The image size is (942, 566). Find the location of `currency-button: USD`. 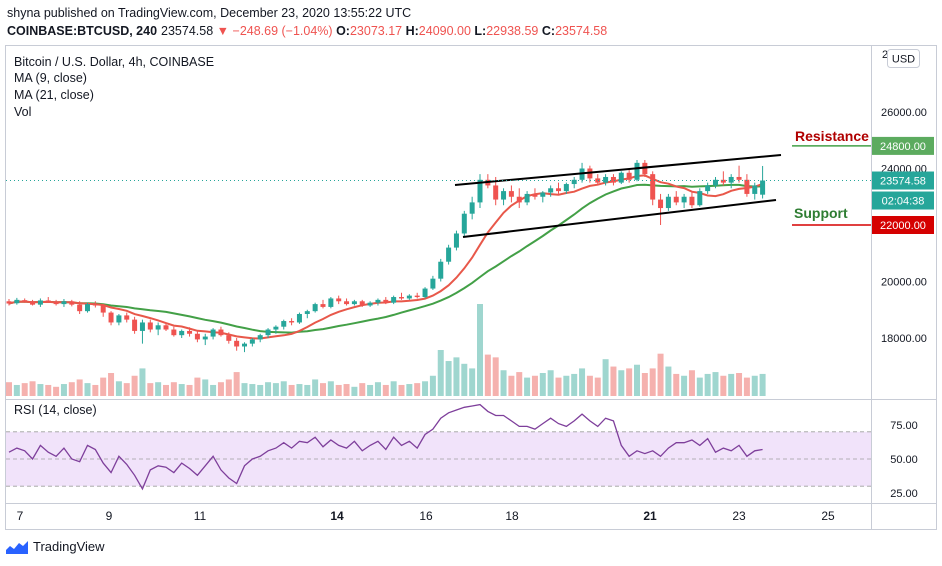

currency-button: USD is located at coordinates (903, 58).